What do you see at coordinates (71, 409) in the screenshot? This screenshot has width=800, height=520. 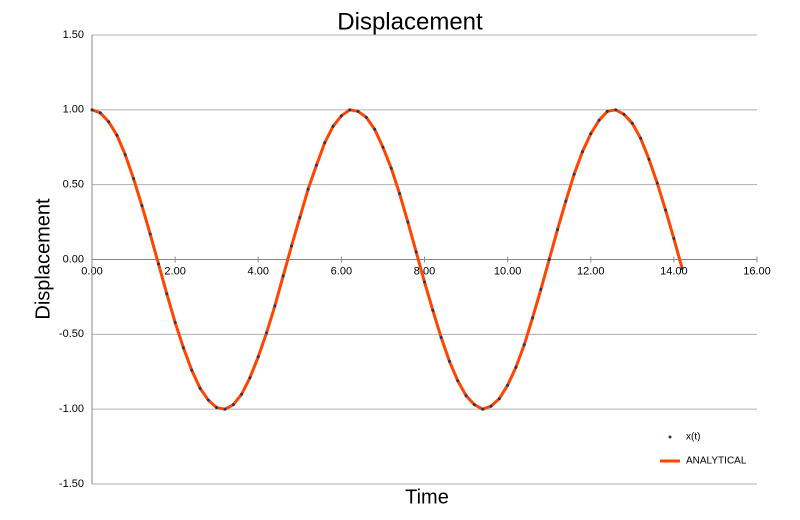 I see `y-tick-label: -1.00` at bounding box center [71, 409].